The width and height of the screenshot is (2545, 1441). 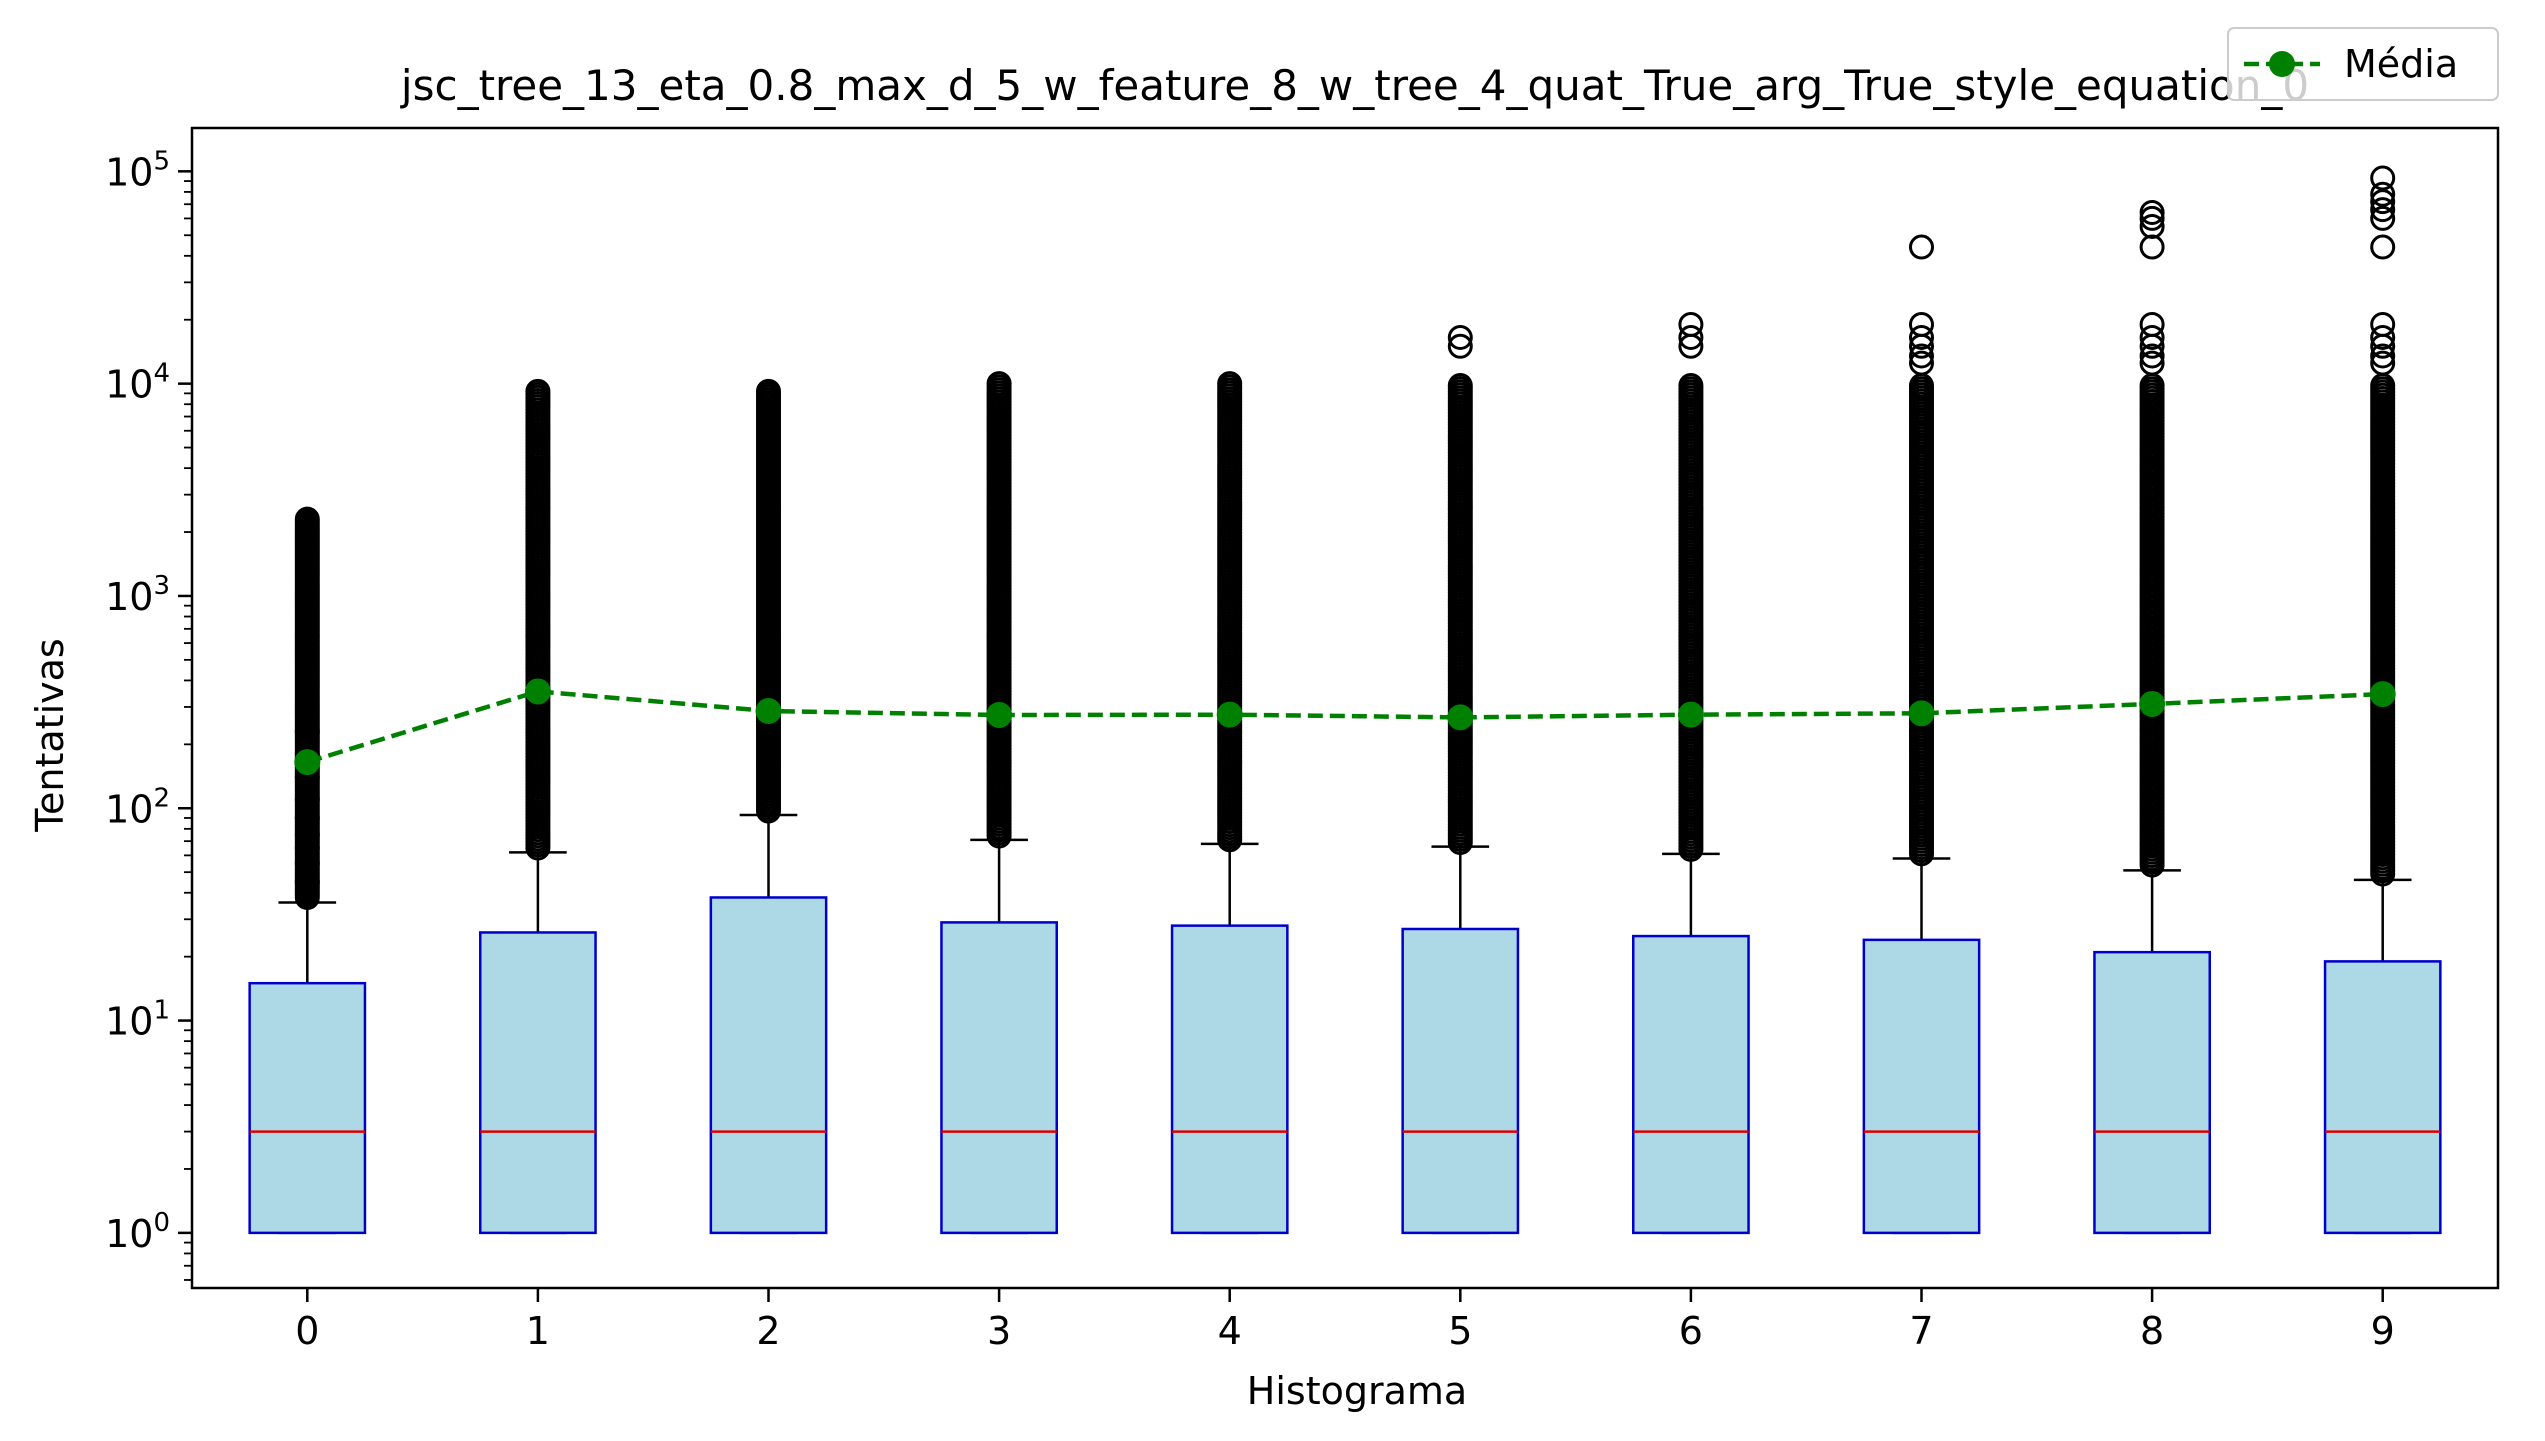 I want to click on x-tick-label: 3, so click(x=999, y=1331).